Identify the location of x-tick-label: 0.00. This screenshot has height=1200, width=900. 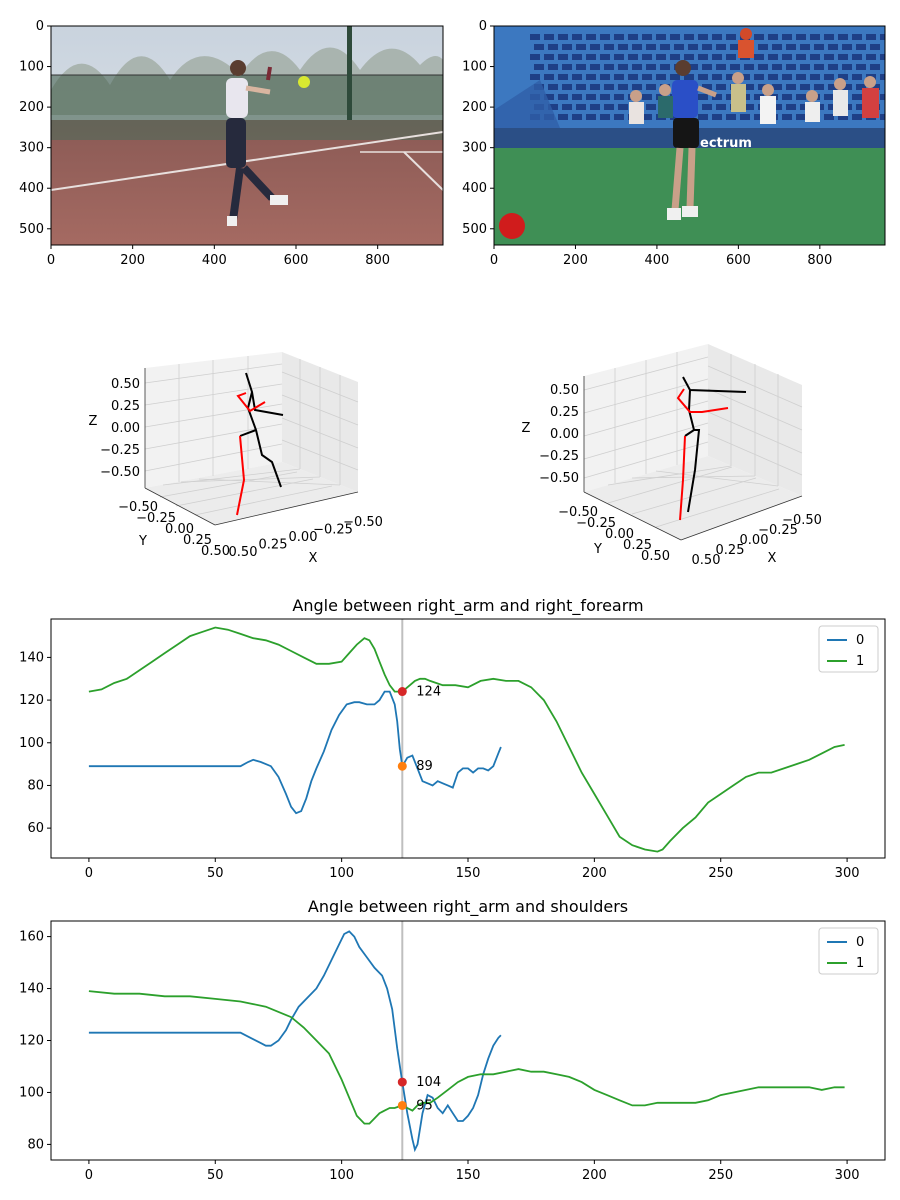
(303, 537).